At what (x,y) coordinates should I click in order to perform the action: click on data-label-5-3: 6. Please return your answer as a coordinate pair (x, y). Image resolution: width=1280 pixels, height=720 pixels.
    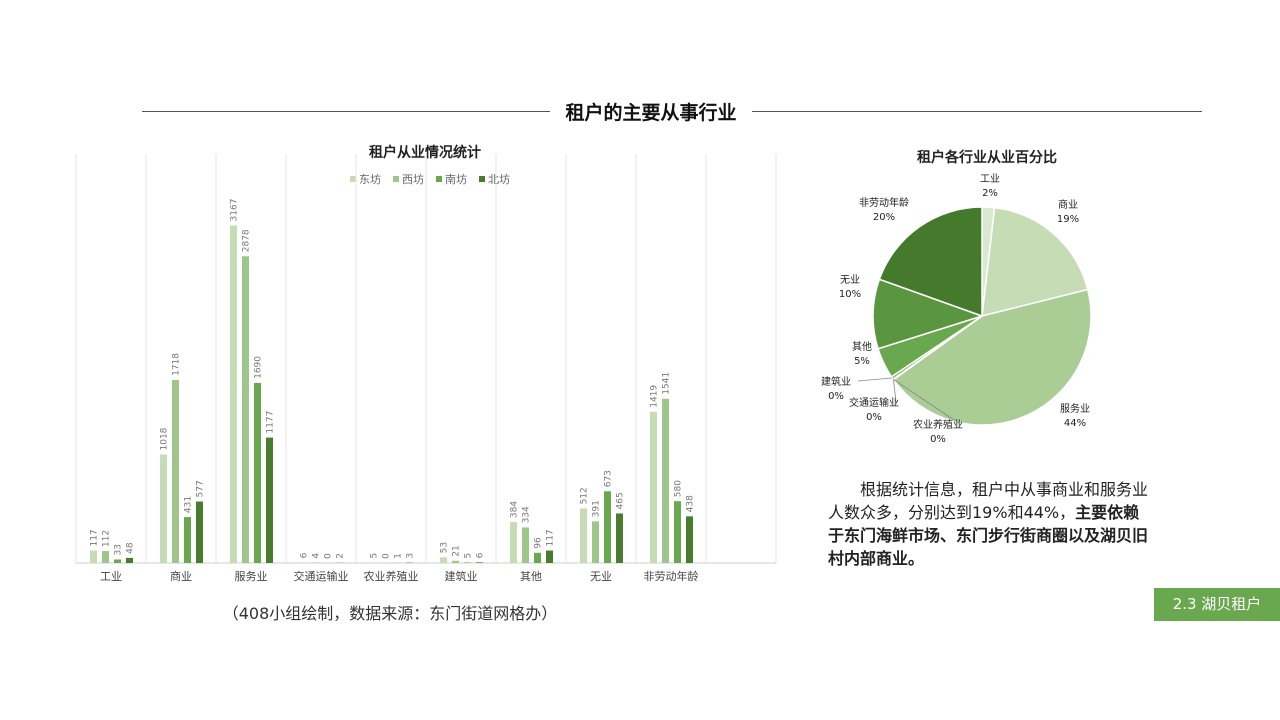
    Looking at the image, I should click on (481, 555).